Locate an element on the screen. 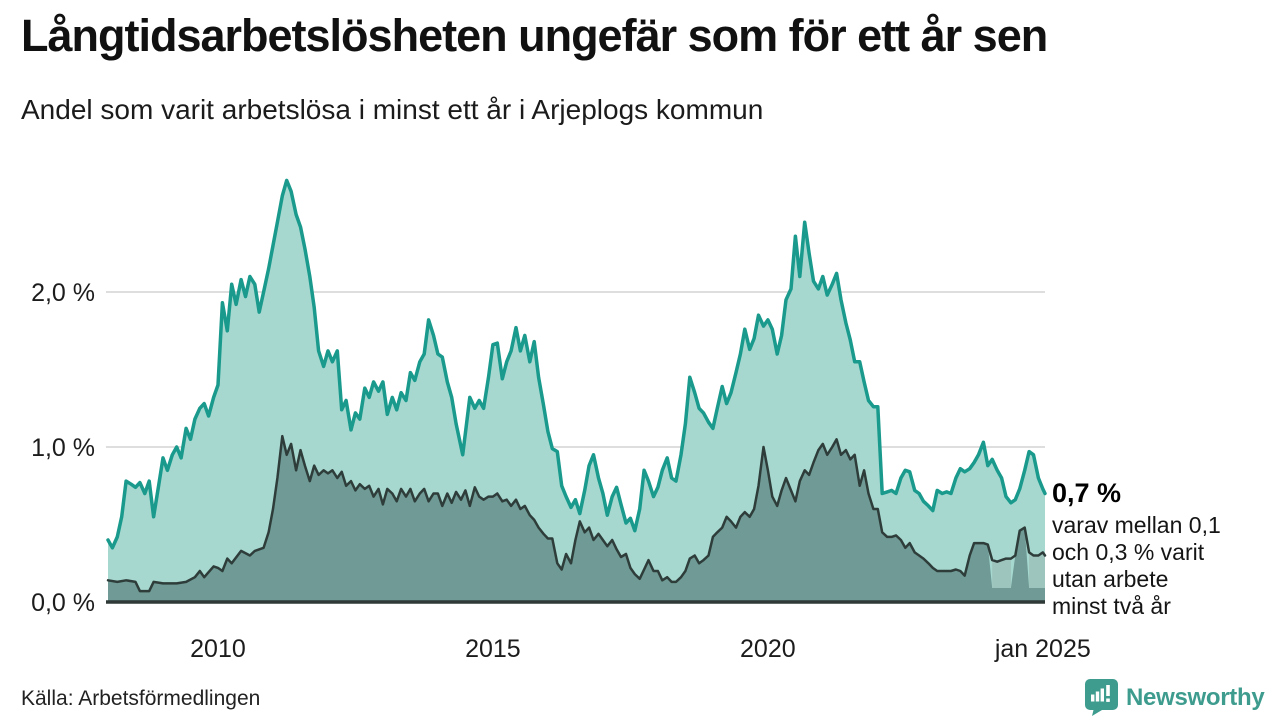  newsworthy-wordmark: Newsworthy is located at coordinates (1195, 697).